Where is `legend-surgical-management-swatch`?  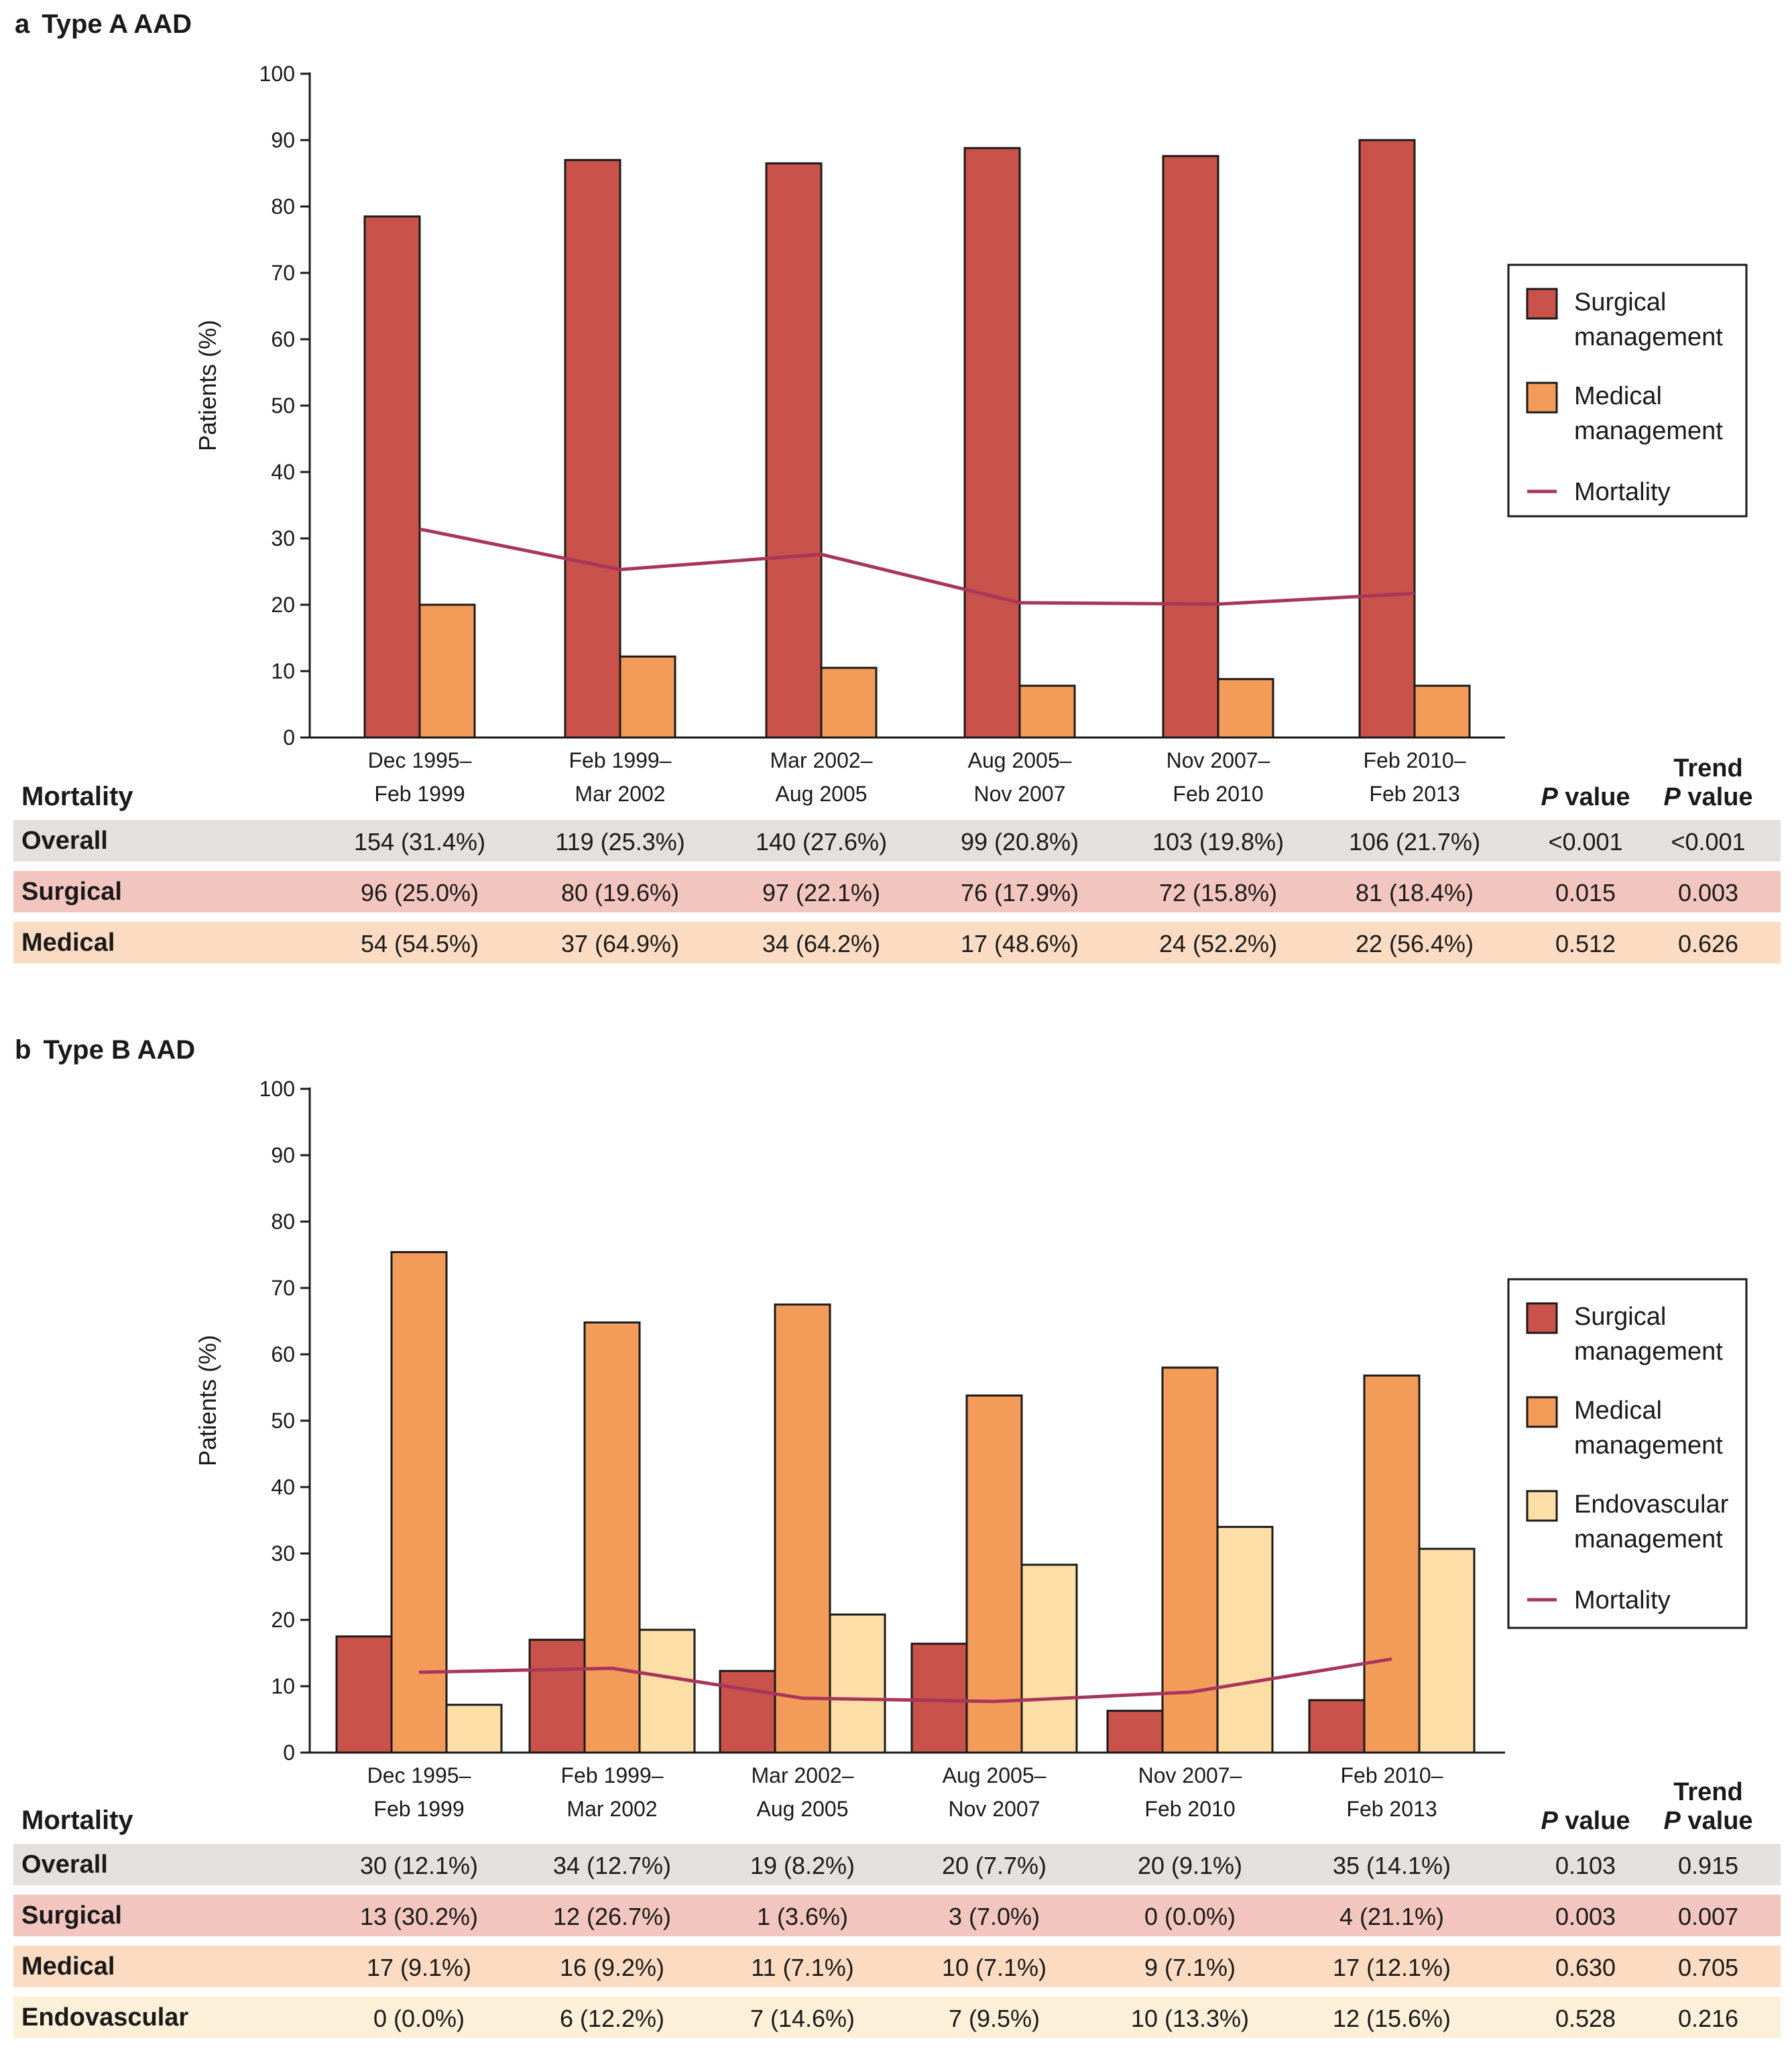 legend-surgical-management-swatch is located at coordinates (1542, 304).